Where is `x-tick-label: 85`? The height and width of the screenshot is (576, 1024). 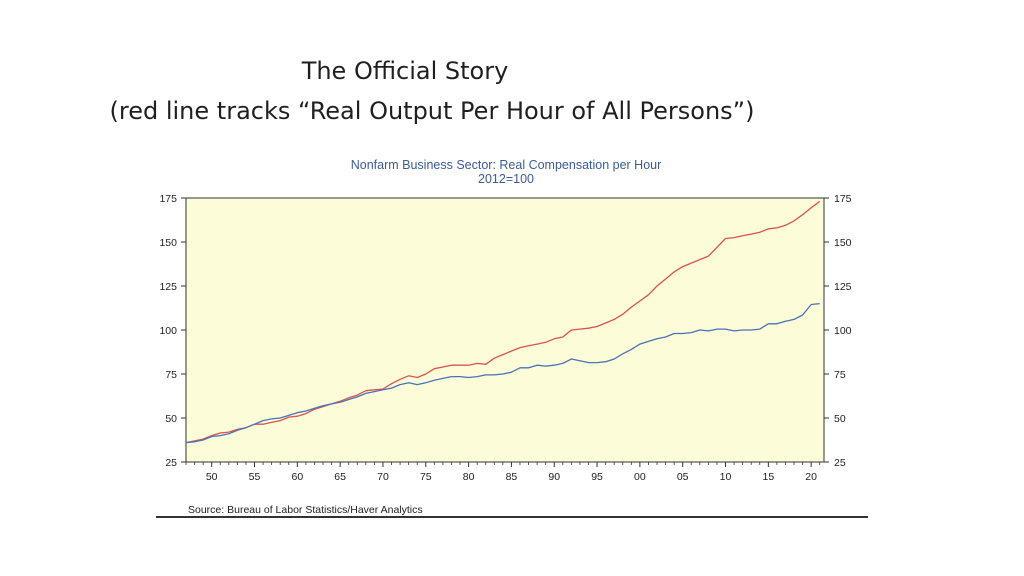 x-tick-label: 85 is located at coordinates (512, 477).